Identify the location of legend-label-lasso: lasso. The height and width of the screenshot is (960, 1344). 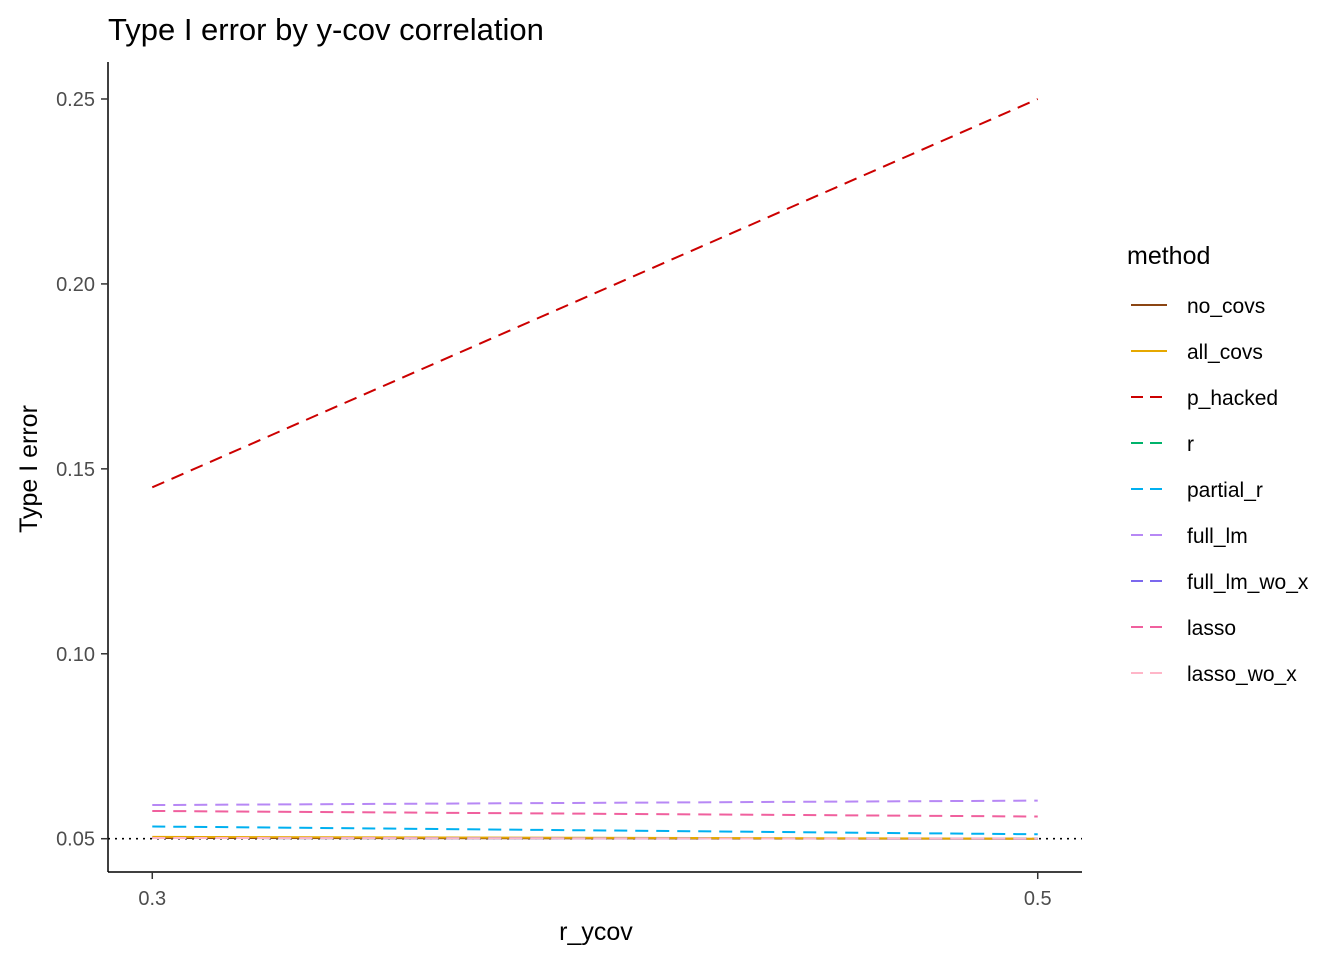
(1211, 628).